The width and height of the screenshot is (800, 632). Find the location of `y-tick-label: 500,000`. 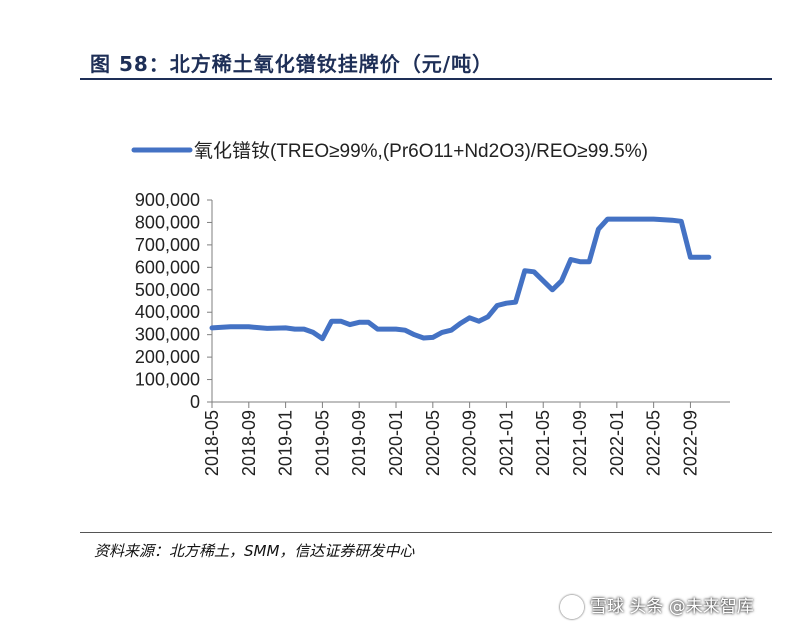

y-tick-label: 500,000 is located at coordinates (167, 290).